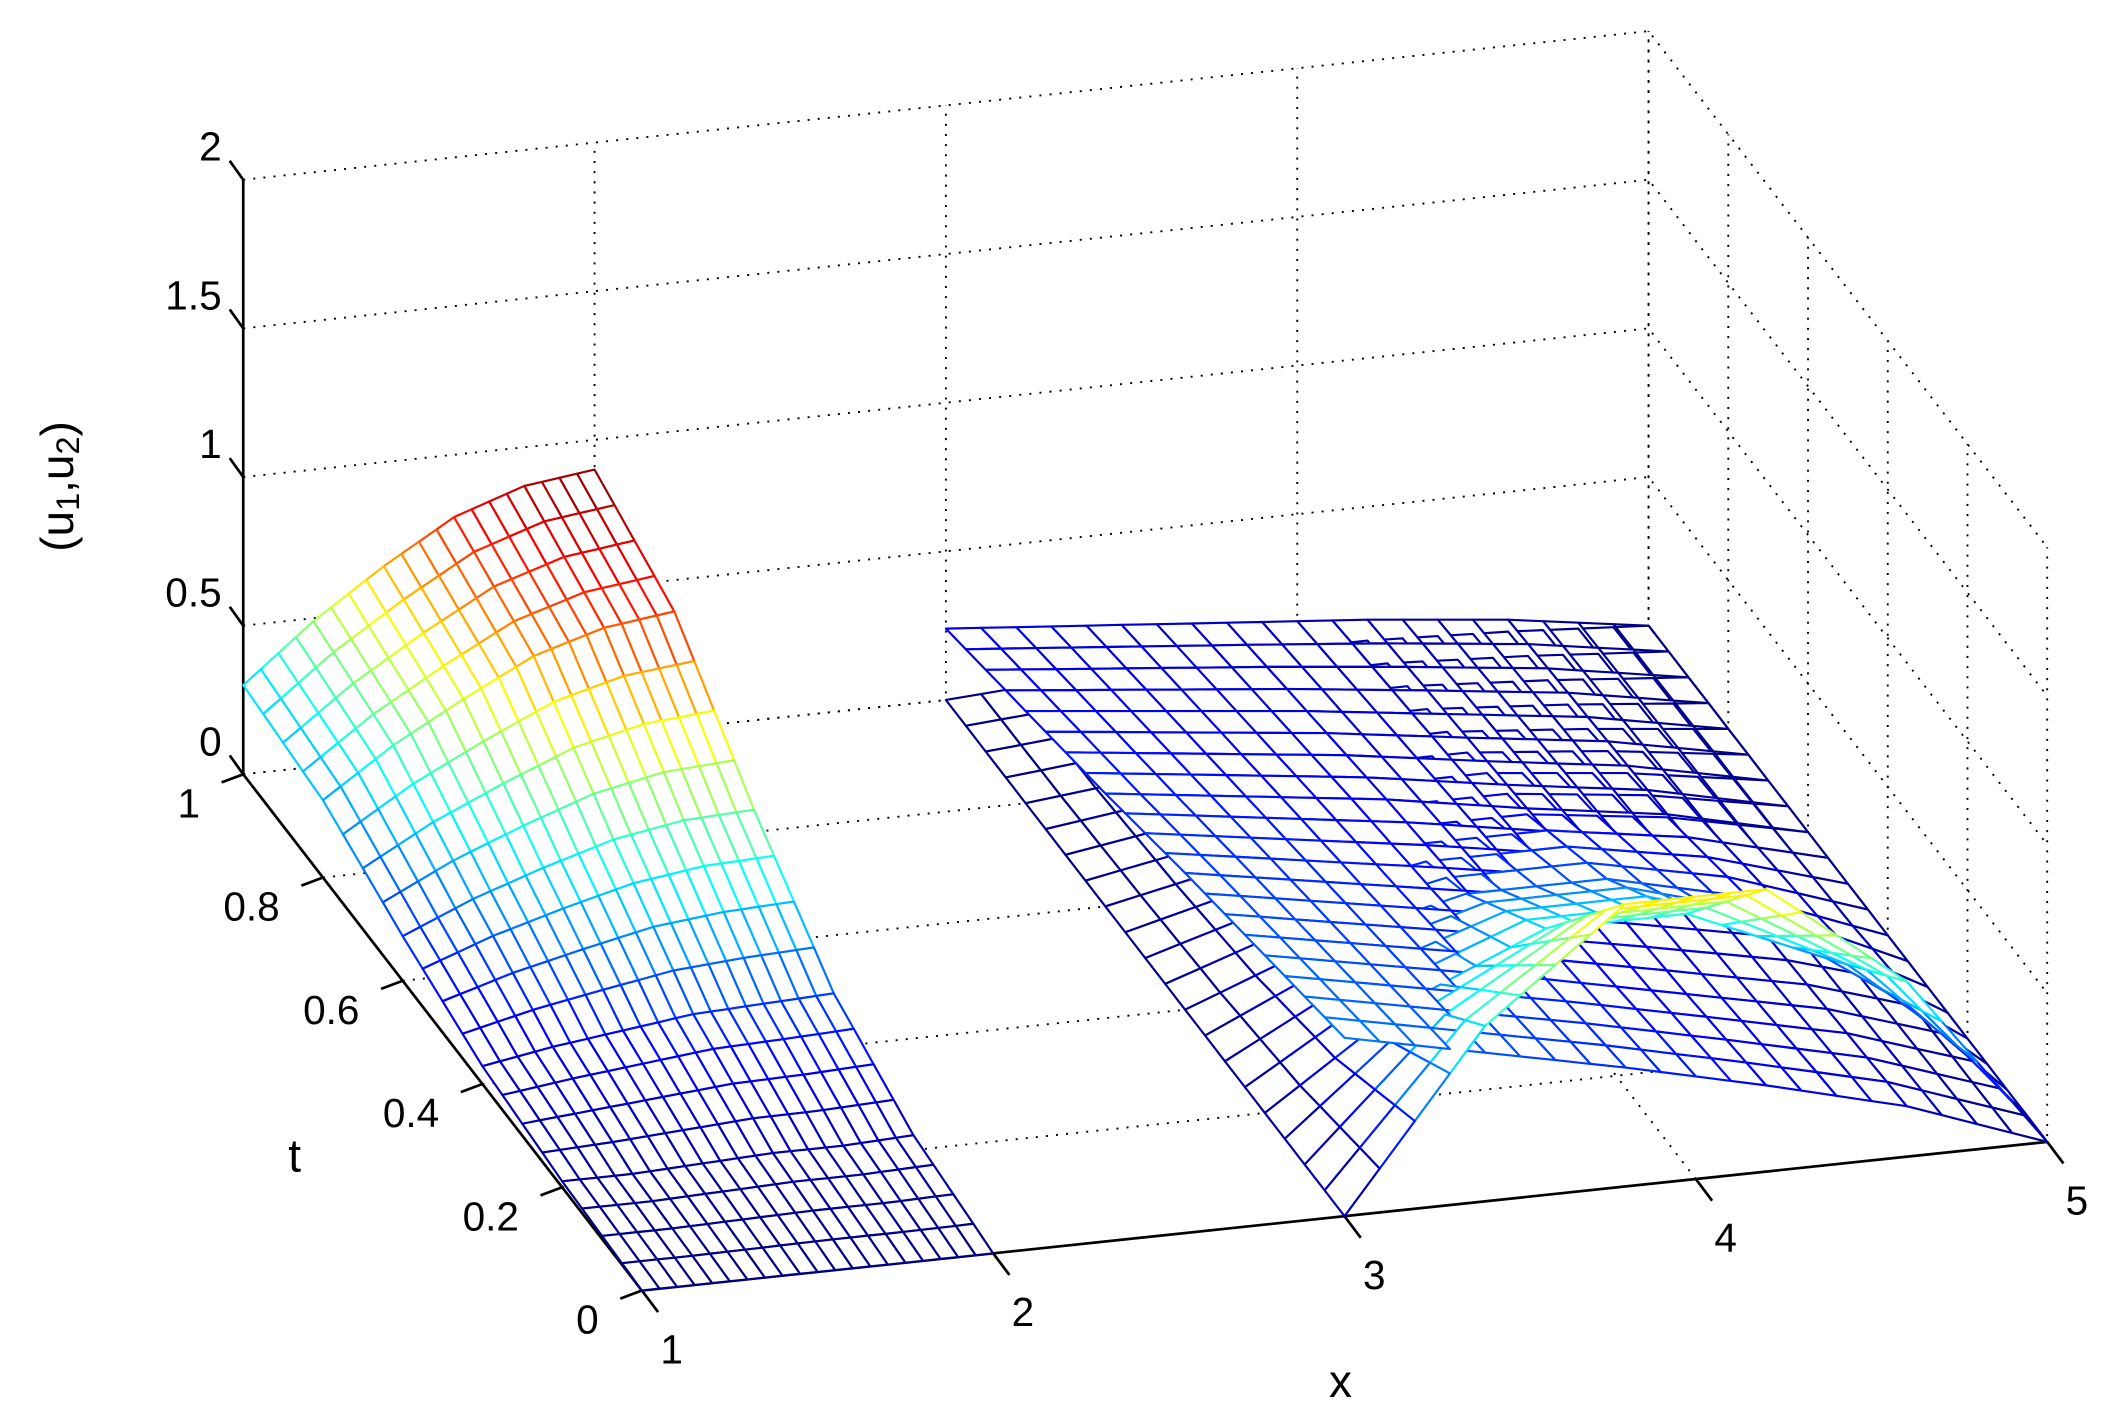 This screenshot has width=2108, height=1427. Describe the element at coordinates (251, 907) in the screenshot. I see `y-tick-label: 0.8` at that location.